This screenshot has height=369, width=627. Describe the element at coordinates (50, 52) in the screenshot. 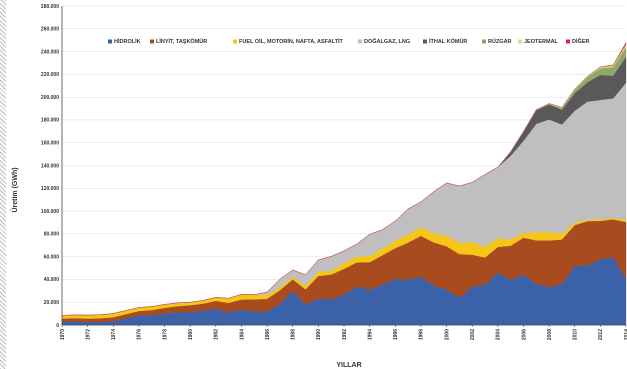

I see `y-tick-label-12: 240.000` at that location.